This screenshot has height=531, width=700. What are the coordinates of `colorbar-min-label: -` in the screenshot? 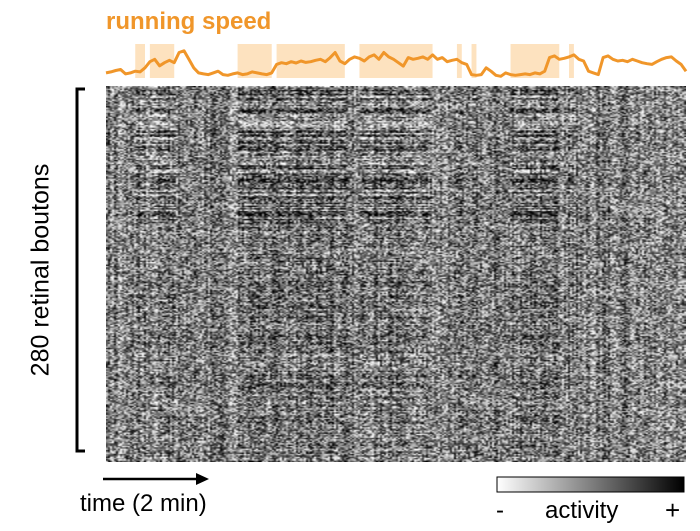 It's located at (500, 510).